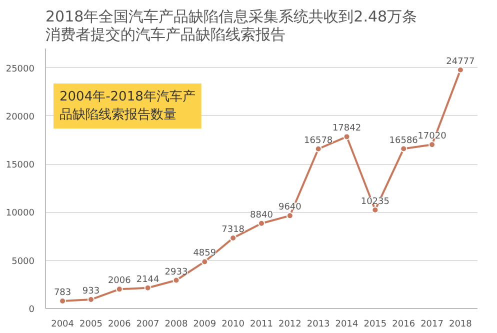  What do you see at coordinates (347, 129) in the screenshot?
I see `data-label: 17842` at bounding box center [347, 129].